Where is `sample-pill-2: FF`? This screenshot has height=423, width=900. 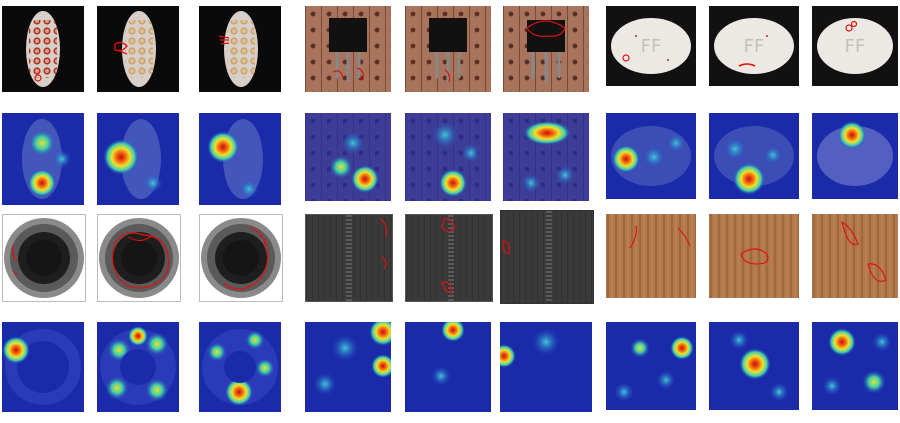
sample-pill-2: FF is located at coordinates (754, 46).